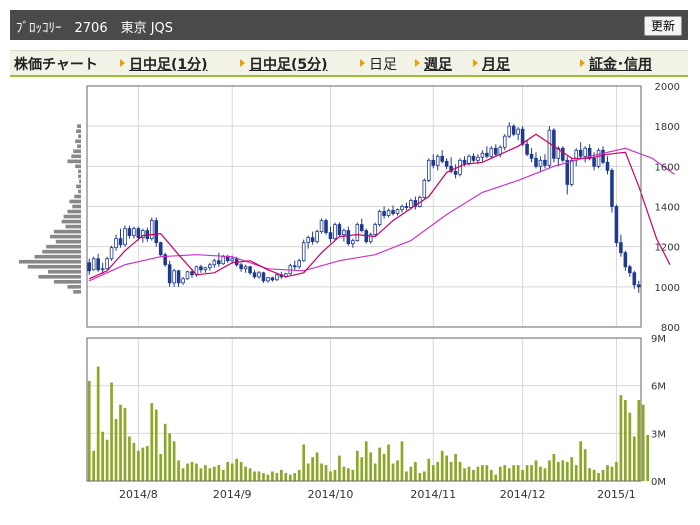  What do you see at coordinates (616, 64) in the screenshot?
I see `tab-margin-credit: 証金･信用` at bounding box center [616, 64].